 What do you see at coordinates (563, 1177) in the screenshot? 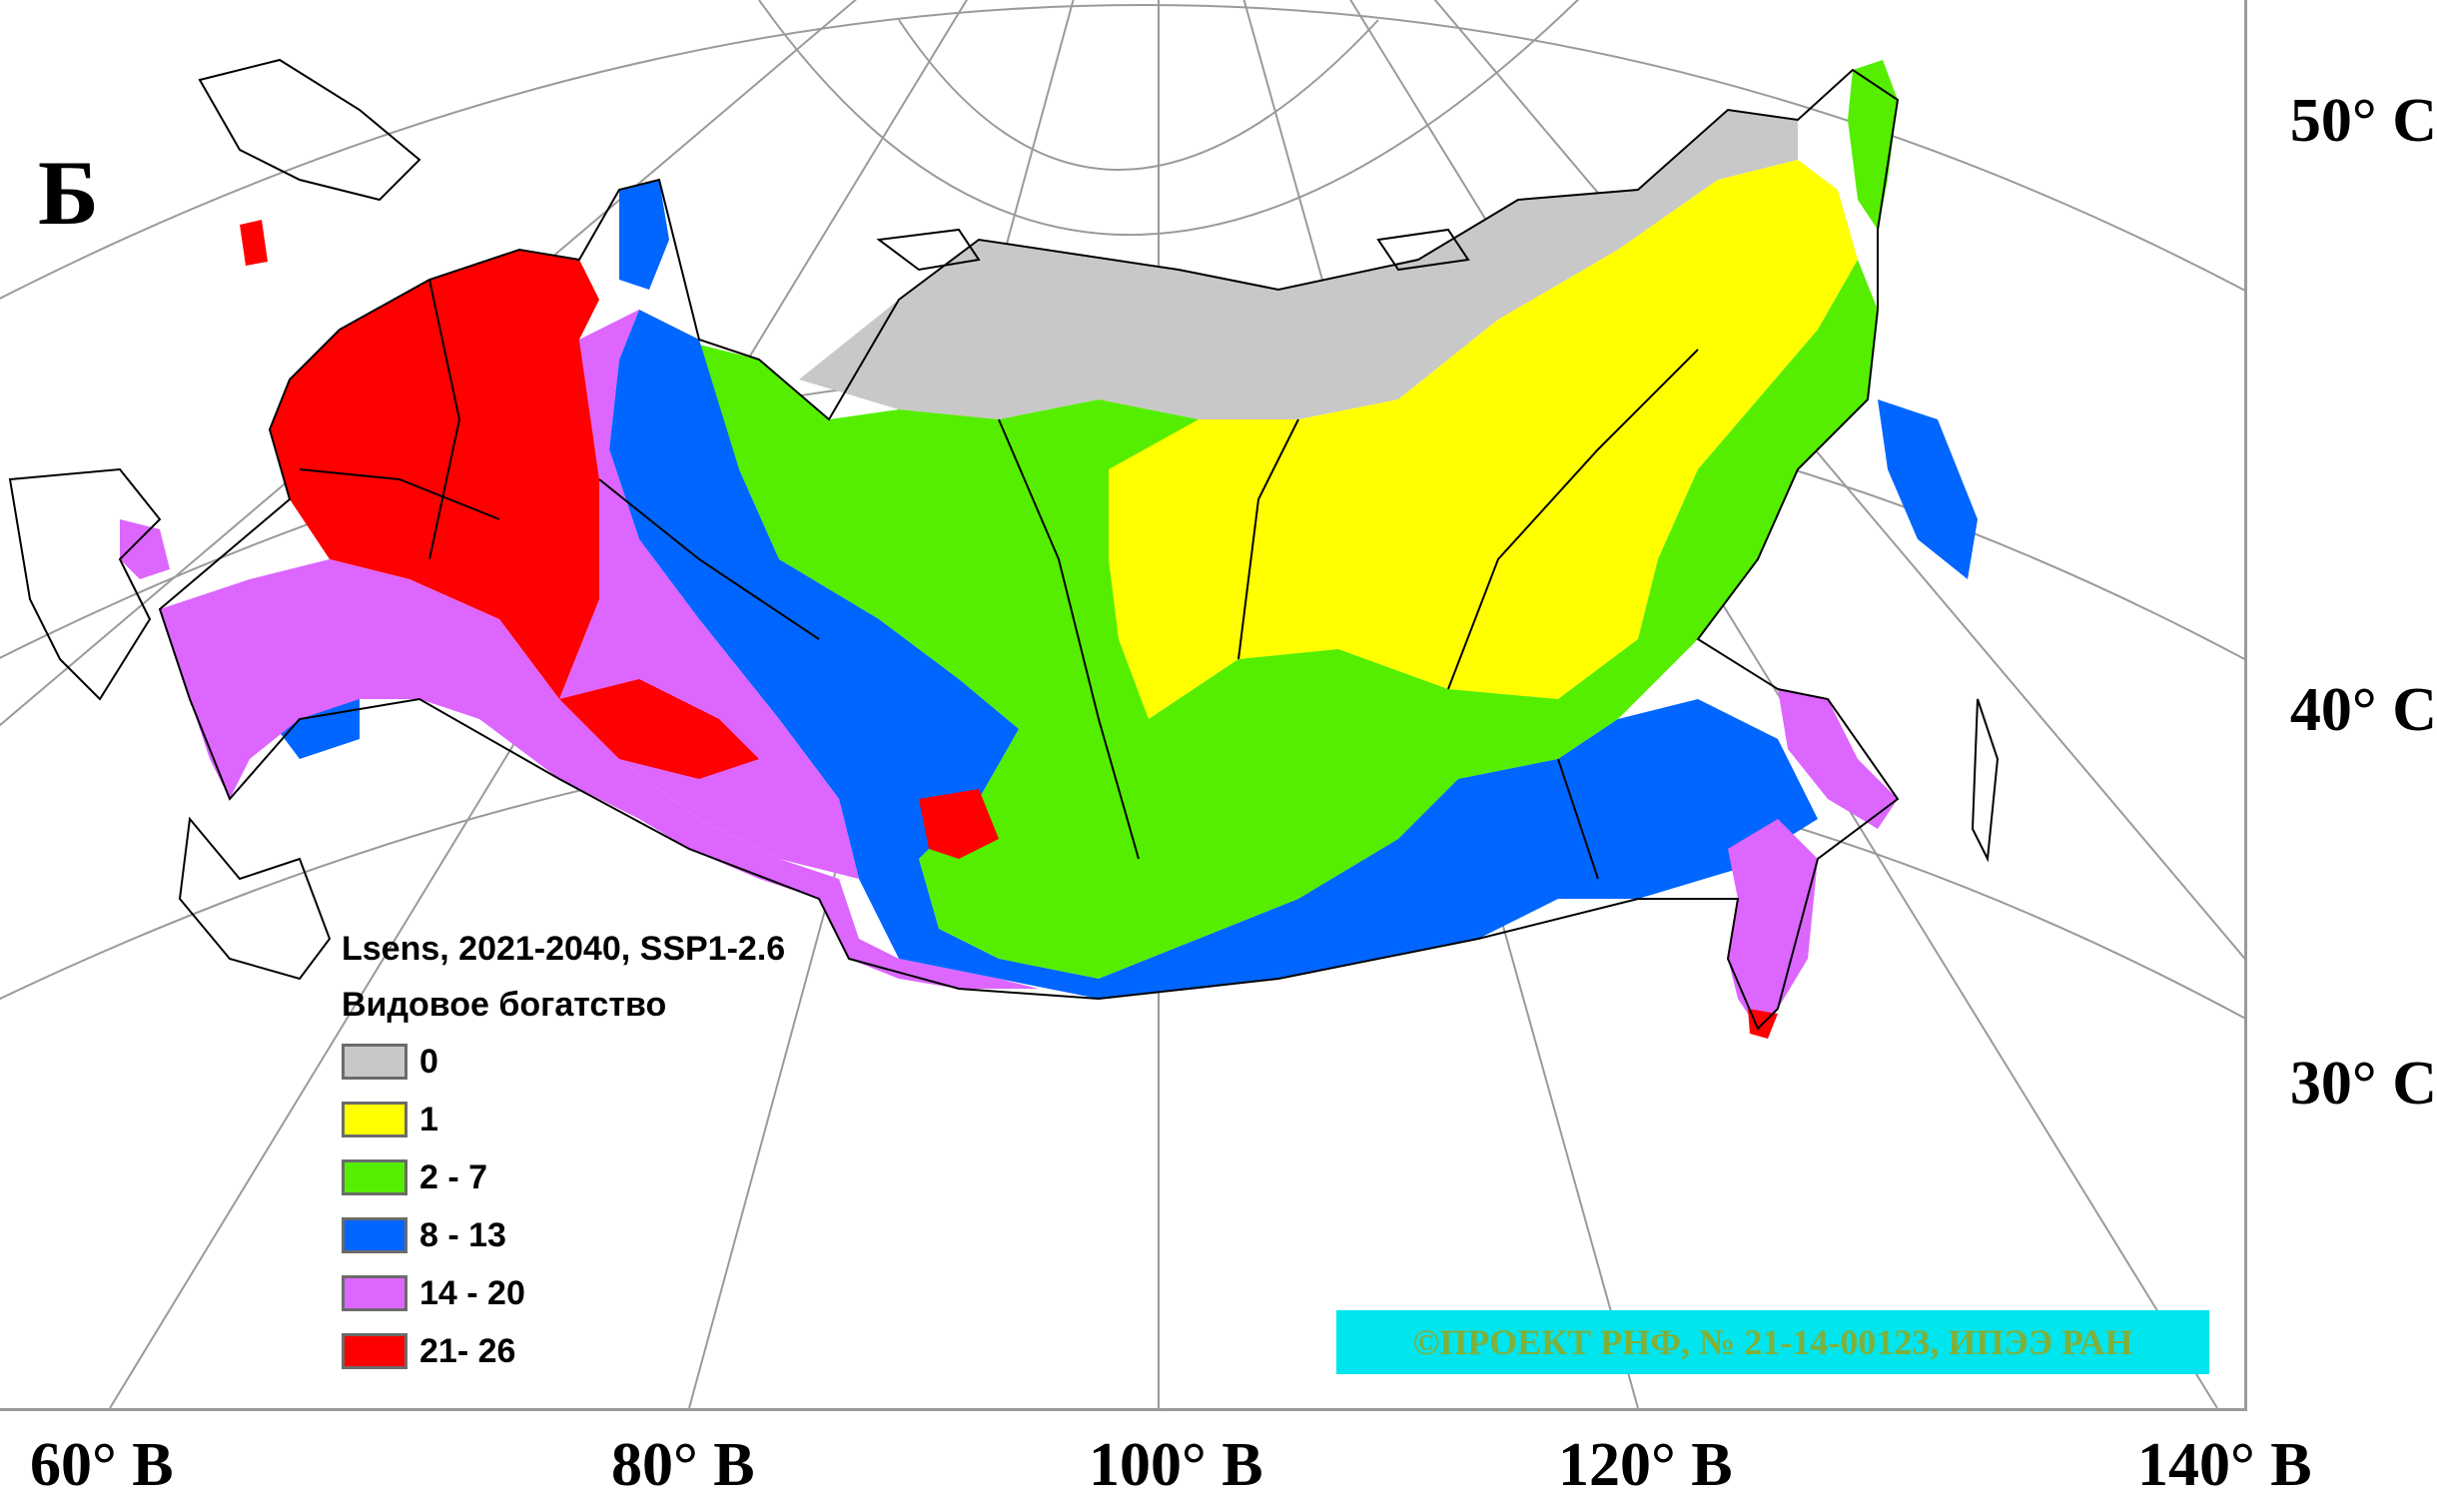
I see `legend-item: 2 - 7` at bounding box center [563, 1177].